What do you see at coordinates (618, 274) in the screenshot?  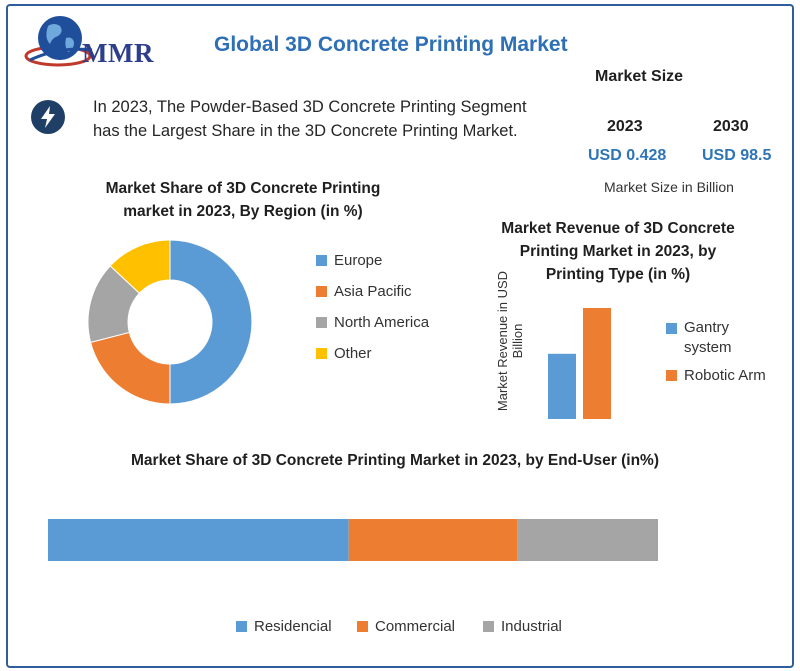 I see `printing-type-title-line-3: Printing Type (in %)` at bounding box center [618, 274].